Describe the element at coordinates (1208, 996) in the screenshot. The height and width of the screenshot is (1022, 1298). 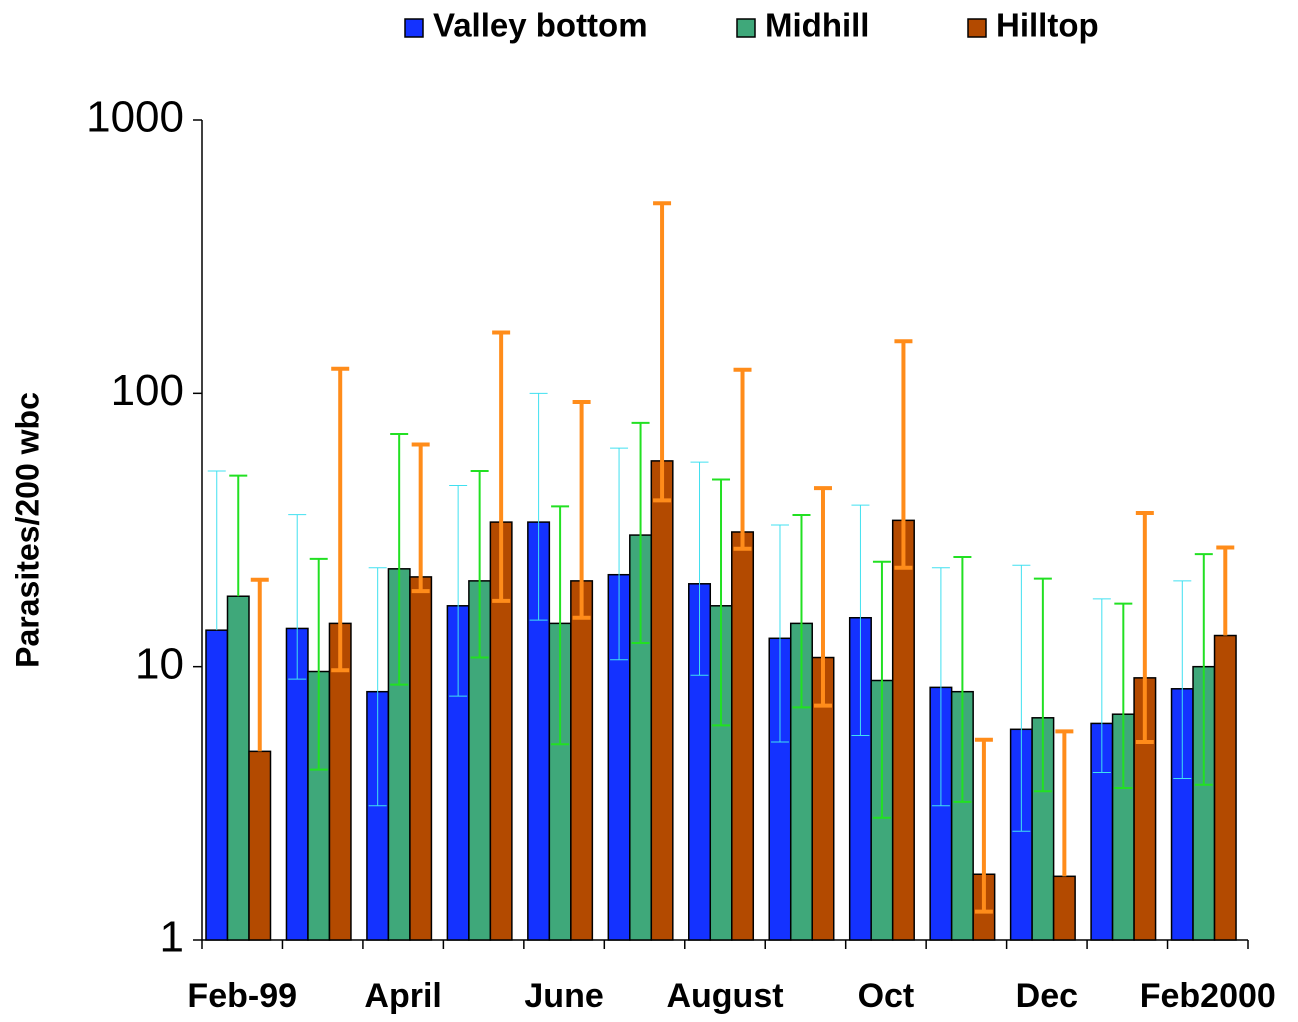
I see `x-tick-label: Feb2000` at that location.